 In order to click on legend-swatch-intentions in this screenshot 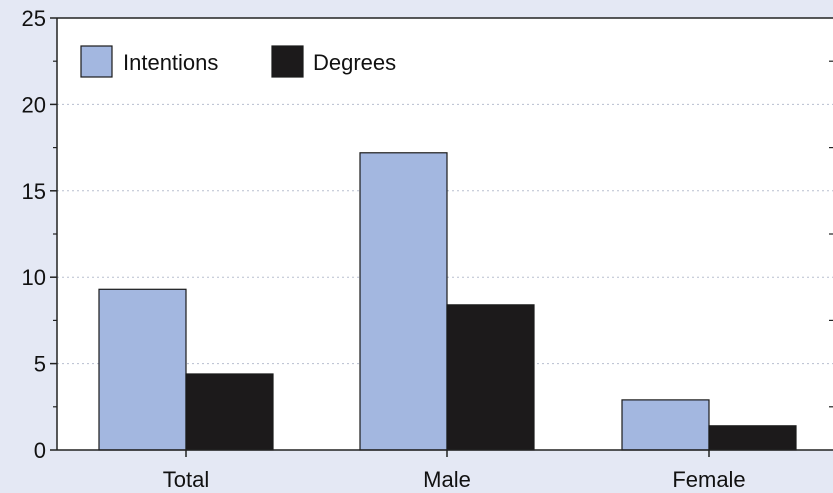, I will do `click(96, 61)`.